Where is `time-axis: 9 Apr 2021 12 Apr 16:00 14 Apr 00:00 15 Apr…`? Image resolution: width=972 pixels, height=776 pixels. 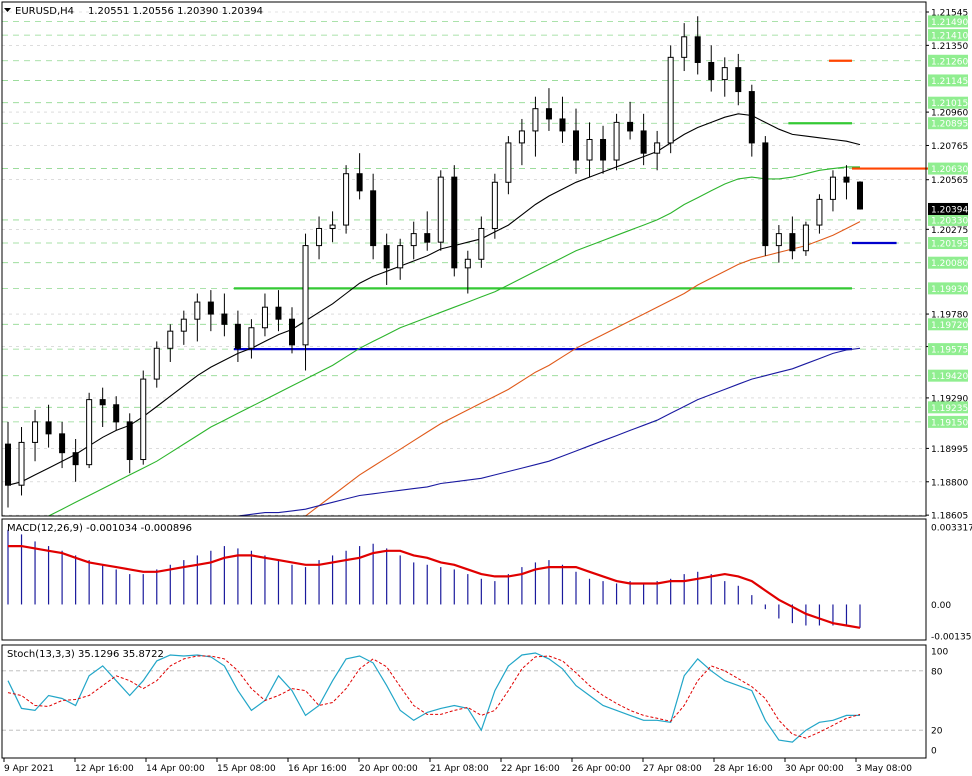 time-axis: 9 Apr 2021 12 Apr 16:00 14 Apr 00:00 15 Apr… is located at coordinates (457, 766).